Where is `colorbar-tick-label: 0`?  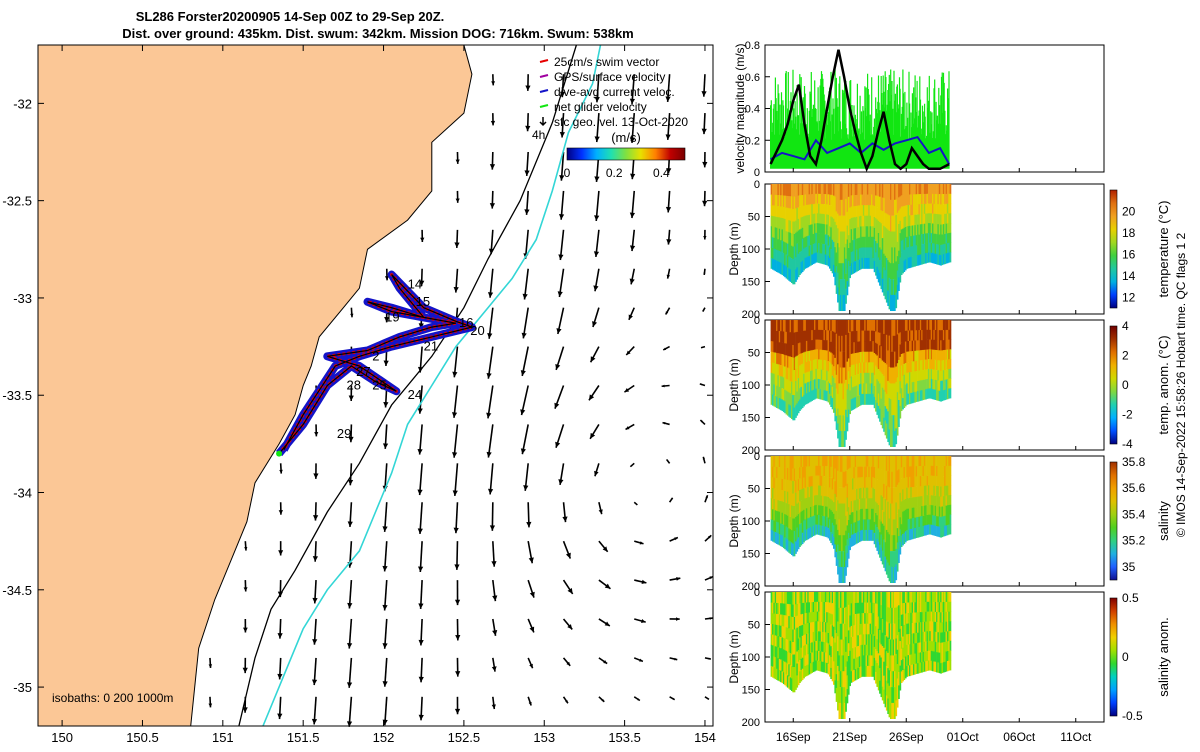
colorbar-tick-label: 0 is located at coordinates (567, 173).